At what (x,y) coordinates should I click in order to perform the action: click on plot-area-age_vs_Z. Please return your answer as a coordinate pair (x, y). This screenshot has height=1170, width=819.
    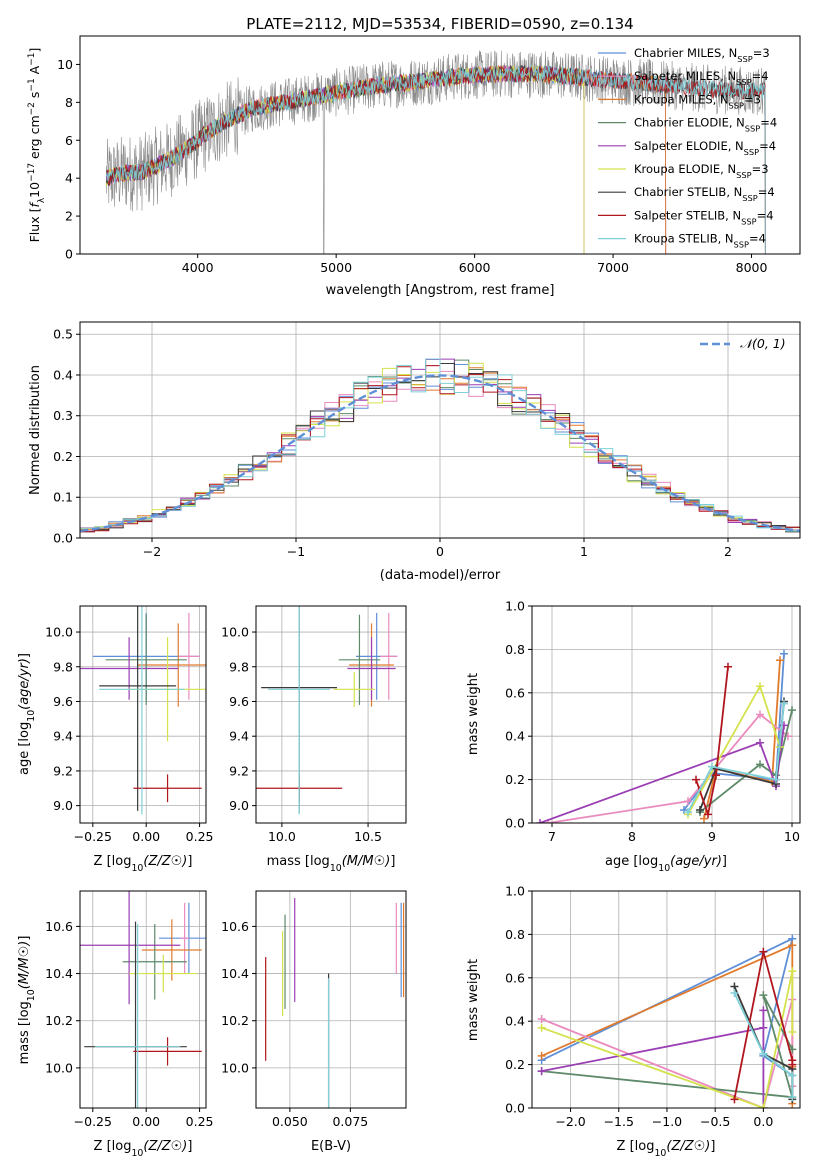
    Looking at the image, I should click on (143, 710).